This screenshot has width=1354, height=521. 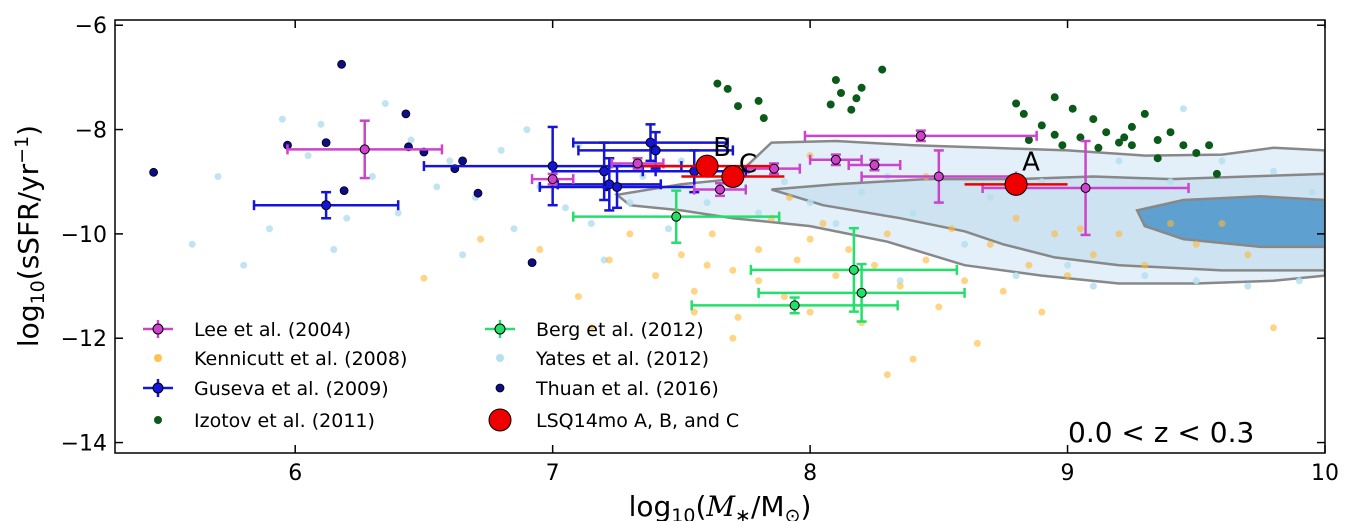 What do you see at coordinates (622, 359) in the screenshot?
I see `legend-label: Yates et al. (2012)` at bounding box center [622, 359].